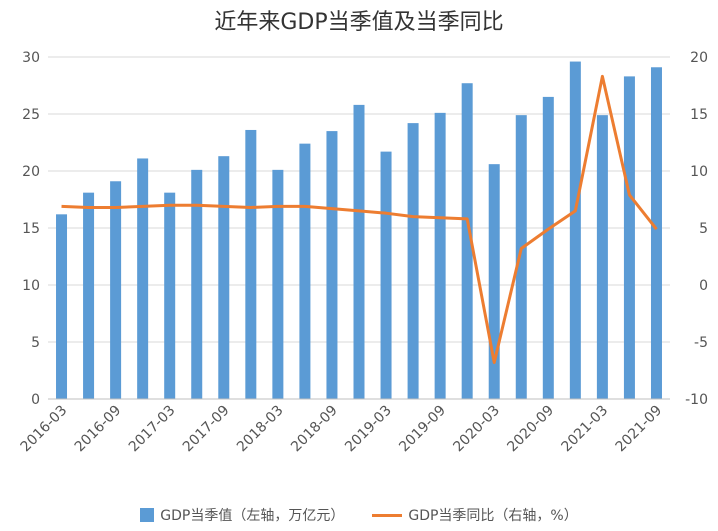 This screenshot has width=718, height=531. What do you see at coordinates (252, 516) in the screenshot?
I see `legend-label-bar: GDP当季值（左轴，万亿元）` at bounding box center [252, 516].